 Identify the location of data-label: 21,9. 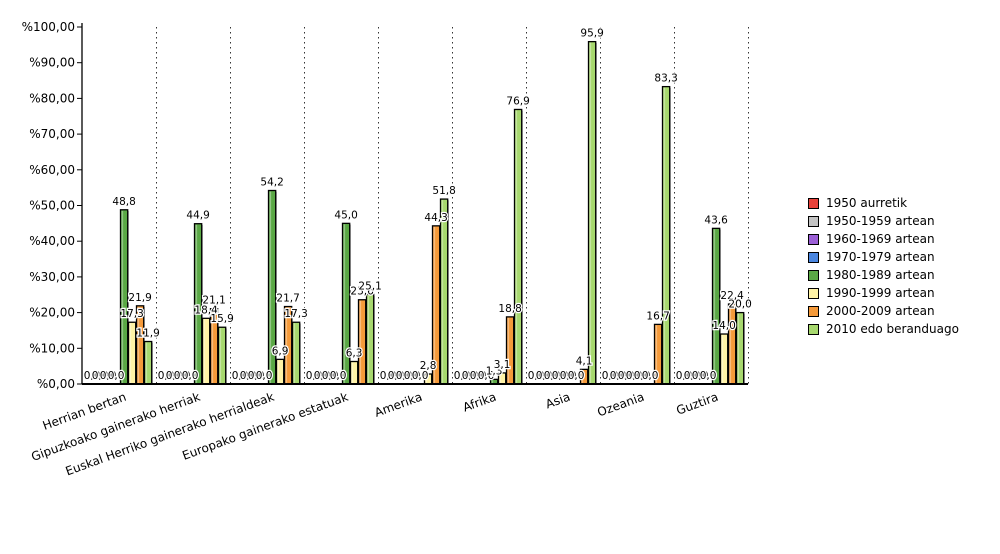
(139, 298).